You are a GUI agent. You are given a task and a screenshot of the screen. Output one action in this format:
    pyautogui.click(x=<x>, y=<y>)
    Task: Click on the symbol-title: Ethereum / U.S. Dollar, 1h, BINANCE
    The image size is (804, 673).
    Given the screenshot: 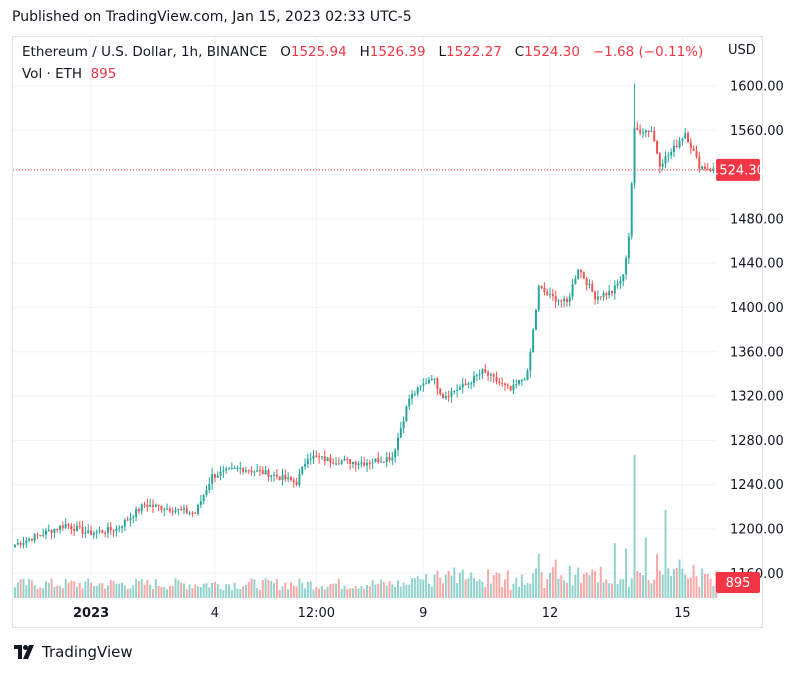 What is the action you would take?
    pyautogui.click(x=145, y=52)
    